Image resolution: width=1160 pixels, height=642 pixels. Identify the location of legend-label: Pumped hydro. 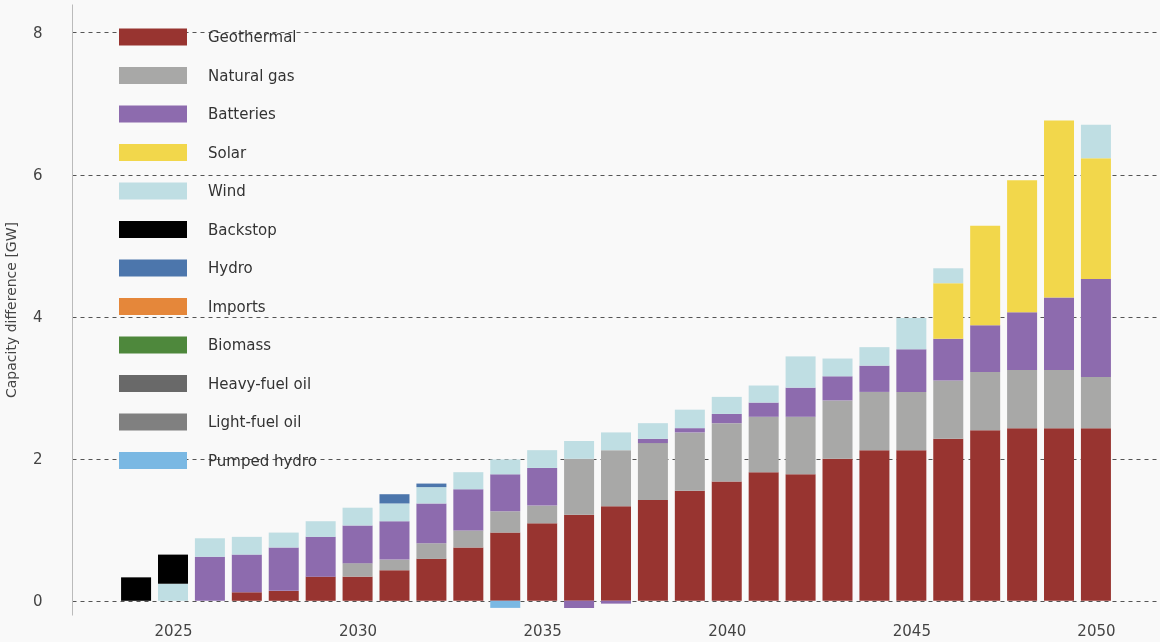
(262, 460).